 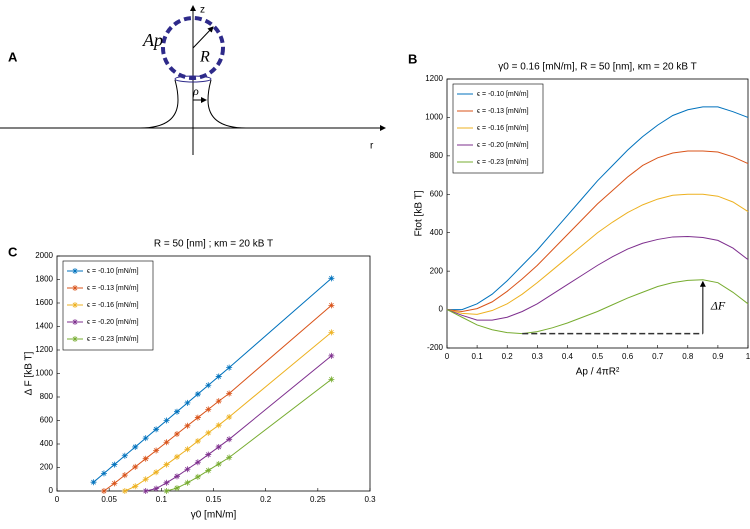 I want to click on x-axis-label: γ0 [mN/m], so click(x=214, y=515).